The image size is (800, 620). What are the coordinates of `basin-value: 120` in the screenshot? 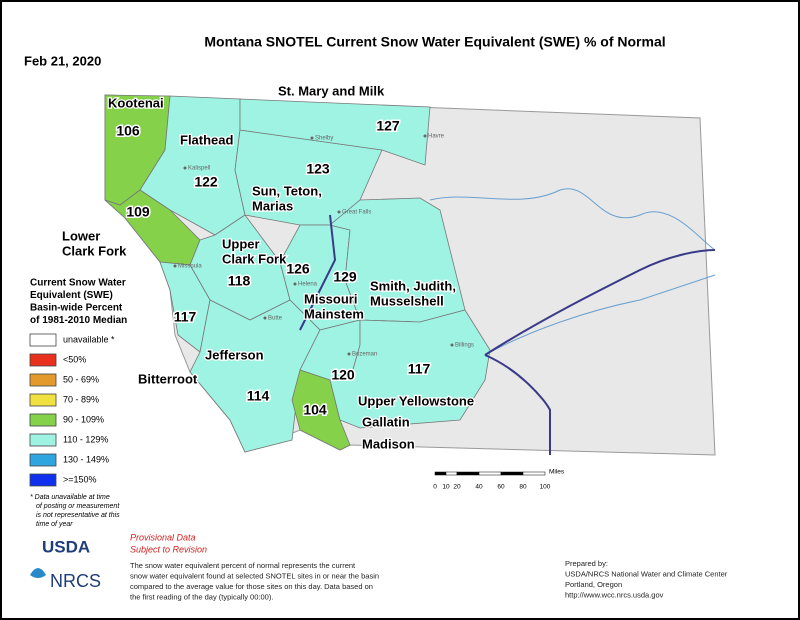 It's located at (343, 375).